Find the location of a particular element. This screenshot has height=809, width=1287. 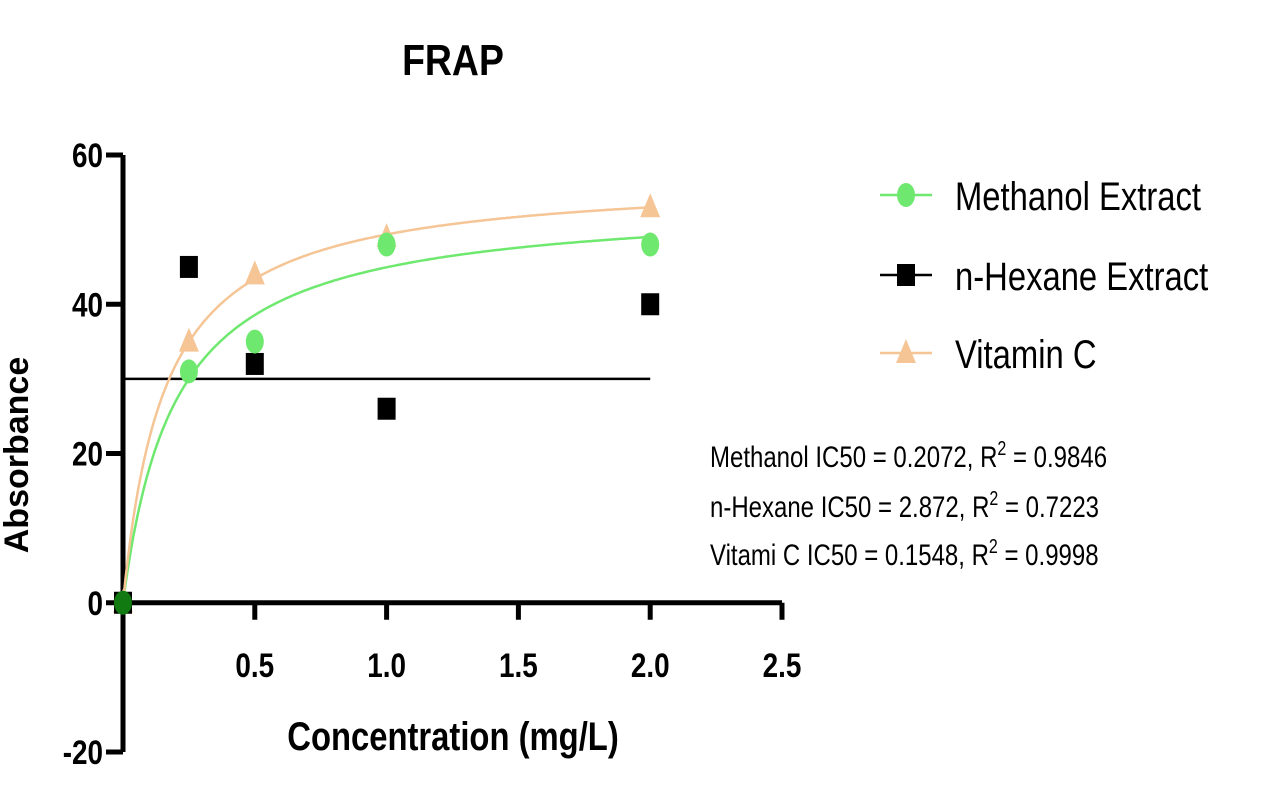

fit-annotation: Vitami C IC50 = 0.1548, R2 = 0.9998 is located at coordinates (904, 553).